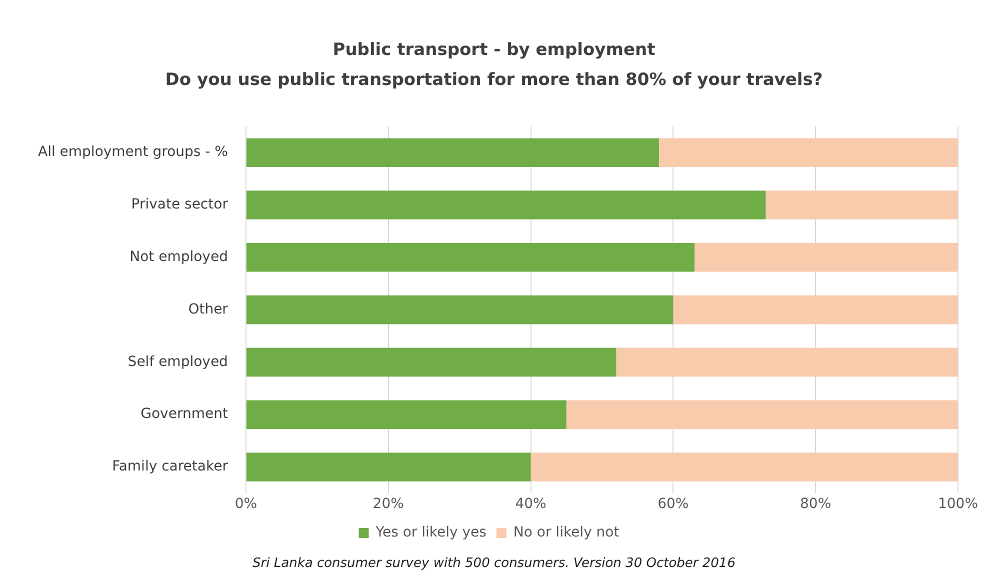 The width and height of the screenshot is (988, 581). I want to click on y-tick-label: Family caretaker, so click(170, 466).